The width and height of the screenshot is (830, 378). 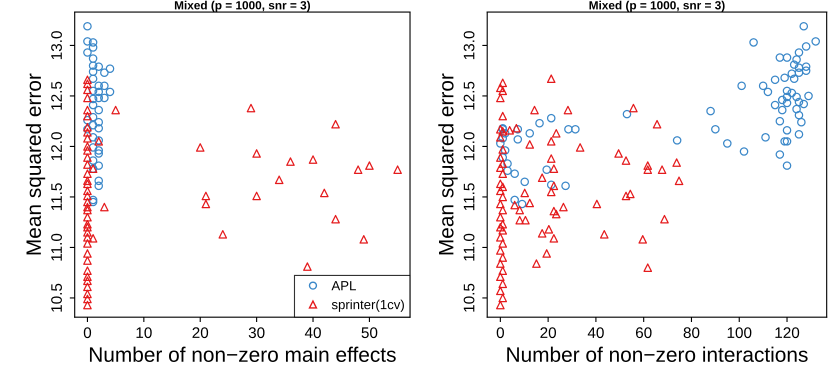 What do you see at coordinates (692, 332) in the screenshot?
I see `x-tick-label: 80` at bounding box center [692, 332].